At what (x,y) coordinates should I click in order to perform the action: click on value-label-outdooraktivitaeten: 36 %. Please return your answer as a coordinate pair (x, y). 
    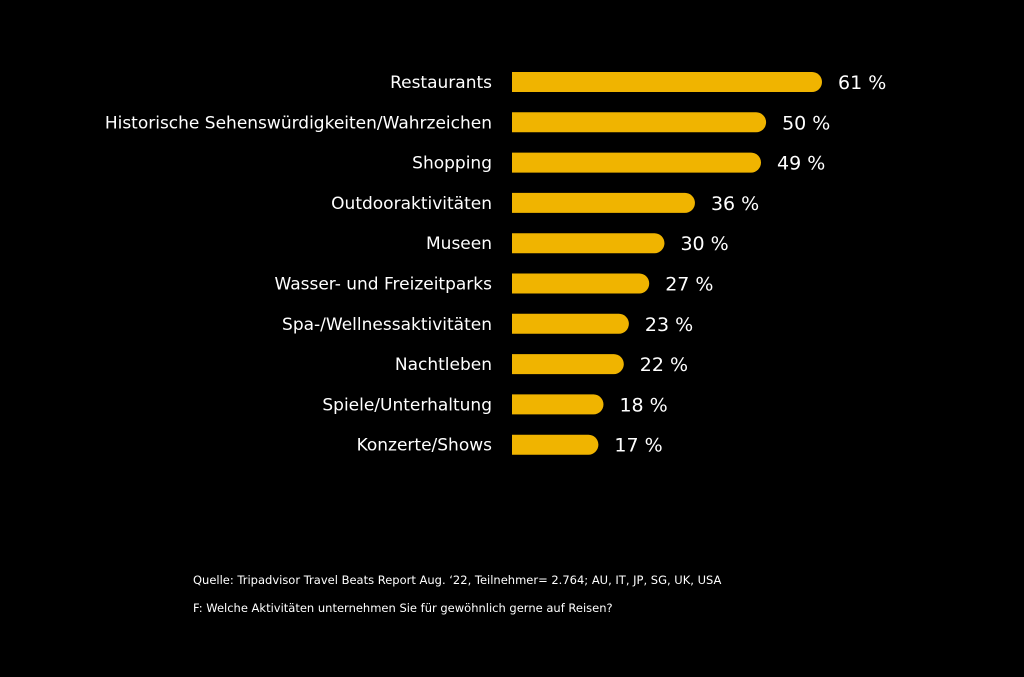
    Looking at the image, I should click on (735, 204).